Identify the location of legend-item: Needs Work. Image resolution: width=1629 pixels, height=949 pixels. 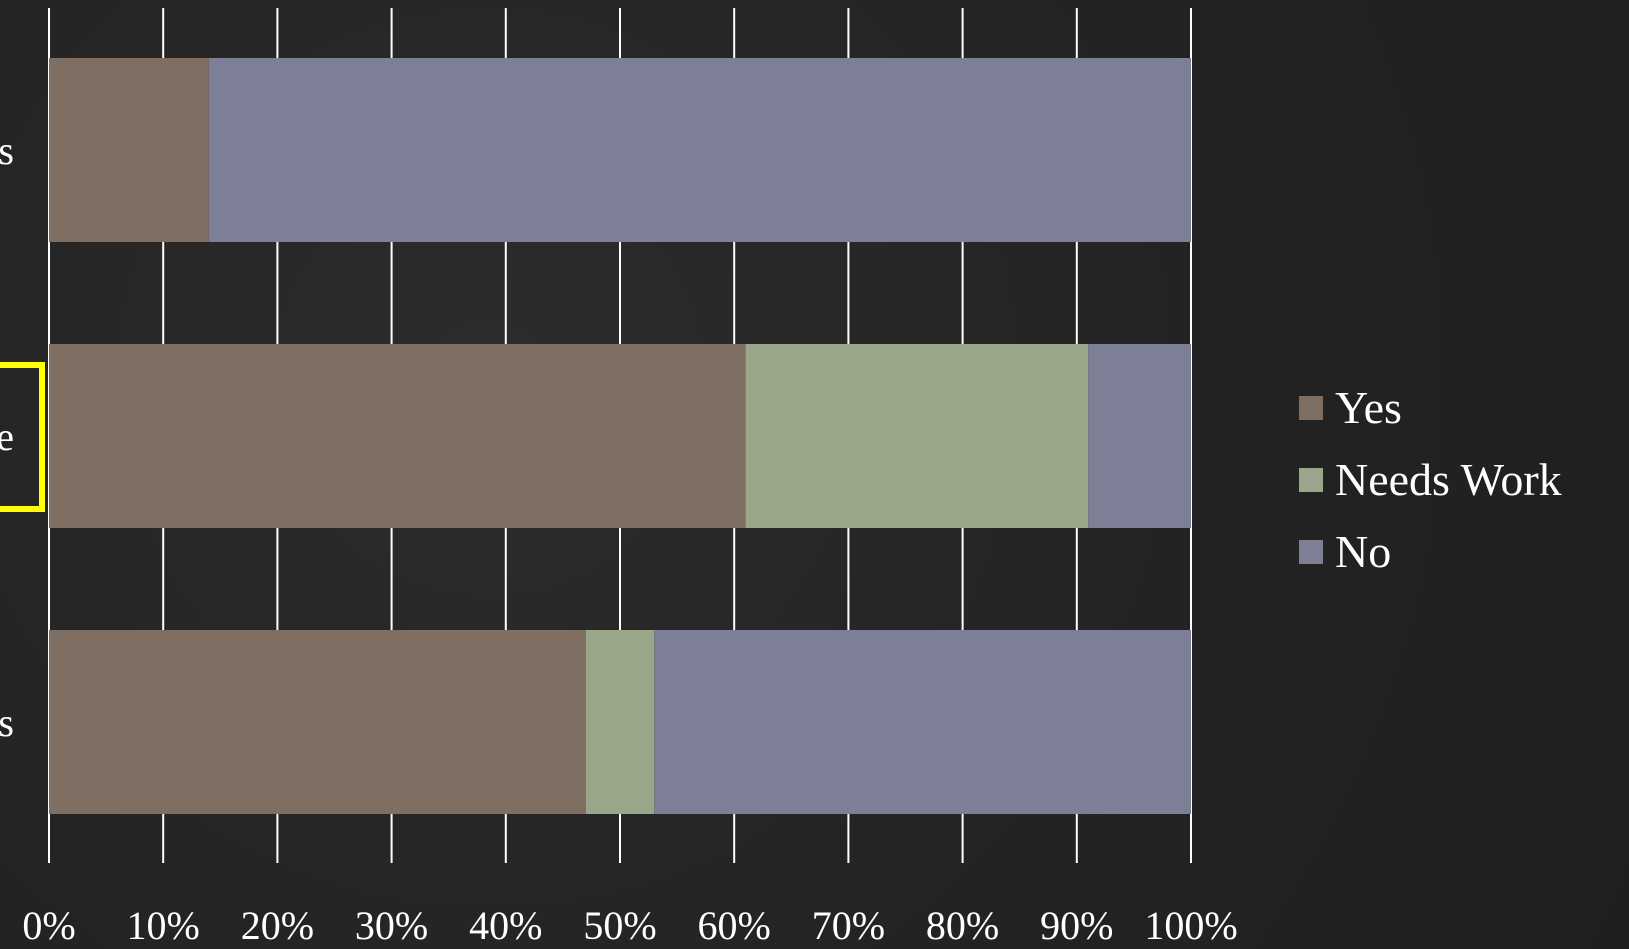
(1430, 480).